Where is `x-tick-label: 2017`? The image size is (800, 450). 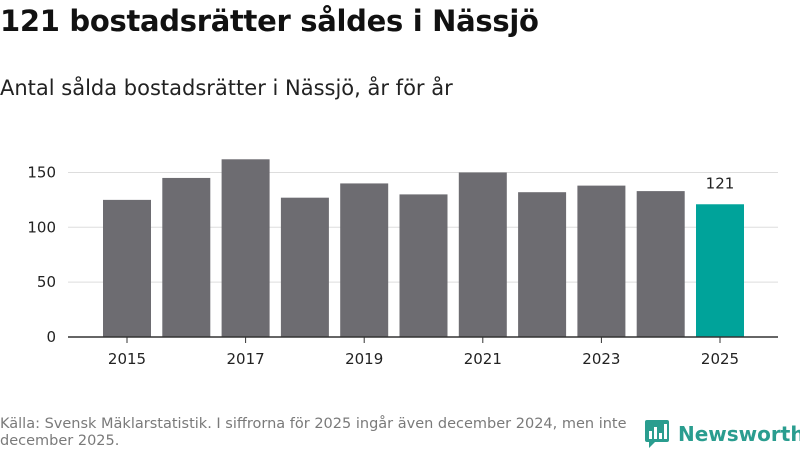 x-tick-label: 2017 is located at coordinates (246, 359).